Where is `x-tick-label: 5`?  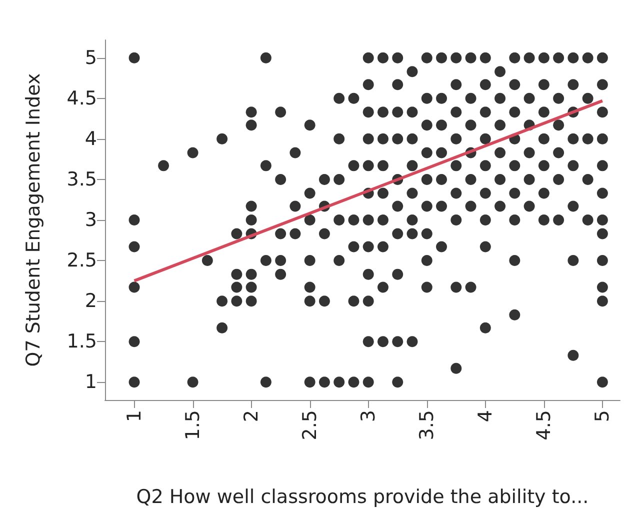 x-tick-label: 5 is located at coordinates (602, 416).